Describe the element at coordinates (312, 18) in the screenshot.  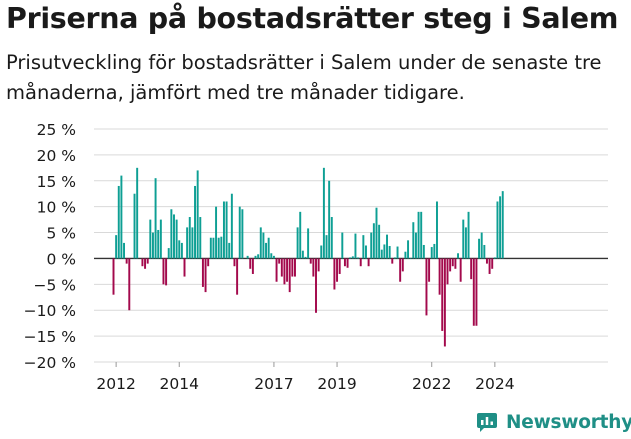
I see `chart-title: Priserna på bostadsrätter steg i Salem` at that location.